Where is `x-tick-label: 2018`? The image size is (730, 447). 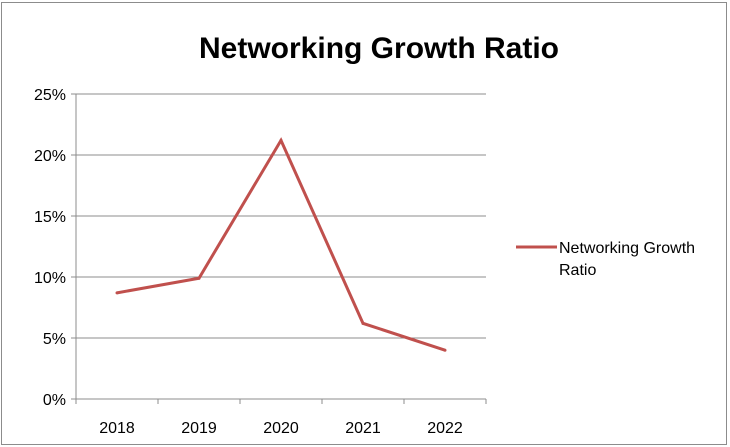 x-tick-label: 2018 is located at coordinates (117, 428).